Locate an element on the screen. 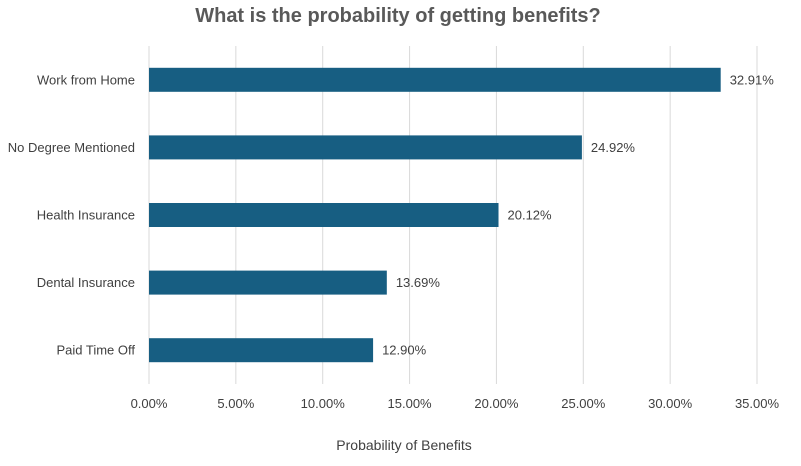 This screenshot has height=466, width=801. x-tick-label: 15.00% is located at coordinates (410, 403).